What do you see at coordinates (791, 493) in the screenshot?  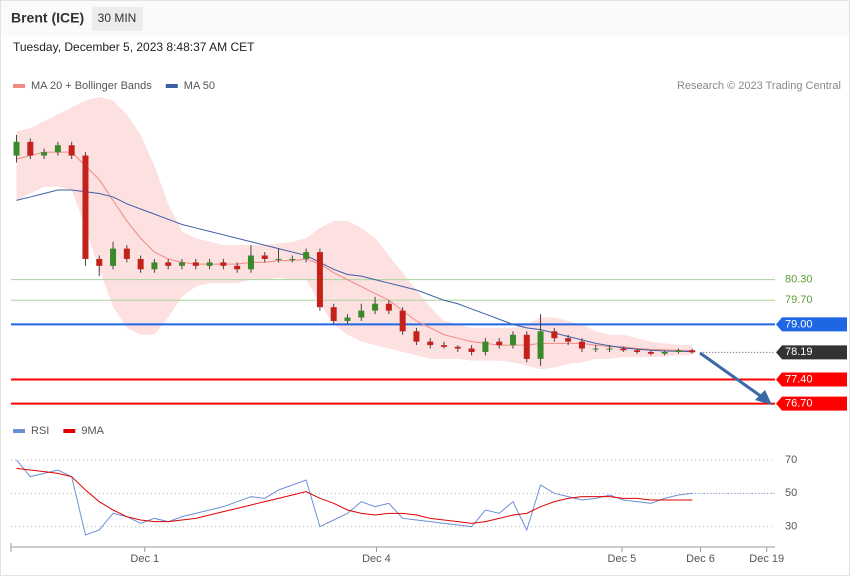 I see `y-tick-label: 50` at bounding box center [791, 493].